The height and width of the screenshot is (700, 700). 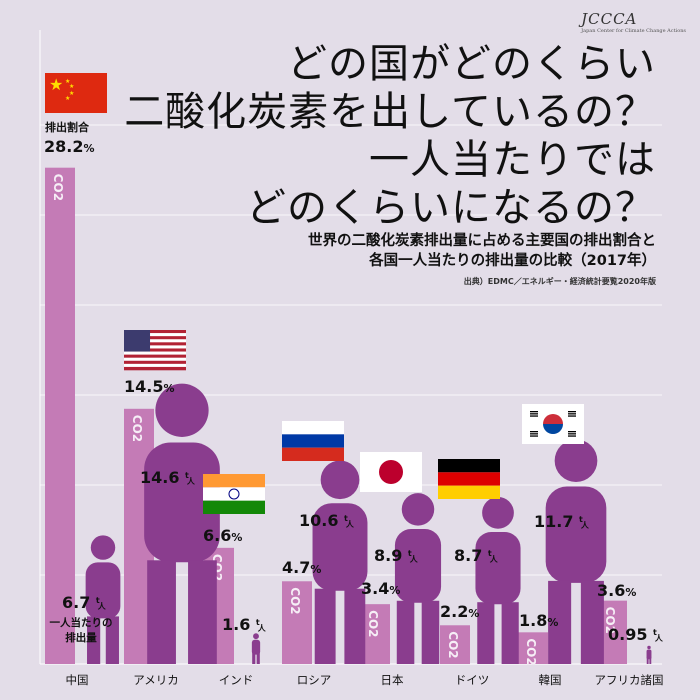 I want to click on source-note: 出典）EDMC／エネルギー・経済統計要覧2020年版, so click(x=559, y=281).